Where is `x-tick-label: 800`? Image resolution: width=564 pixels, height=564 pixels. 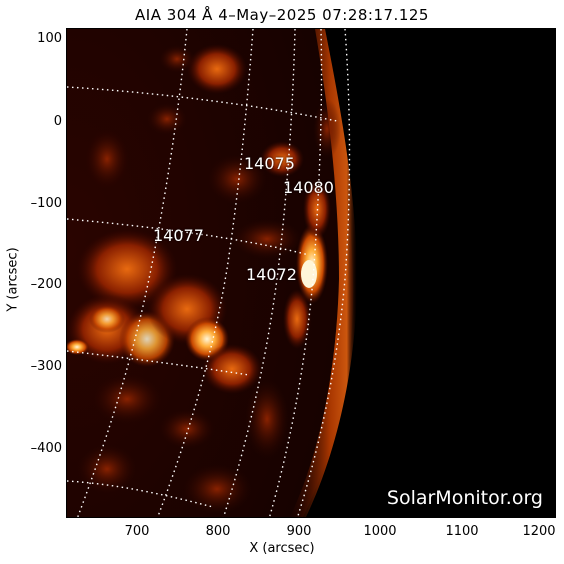
x-tick-label: 800 is located at coordinates (218, 531).